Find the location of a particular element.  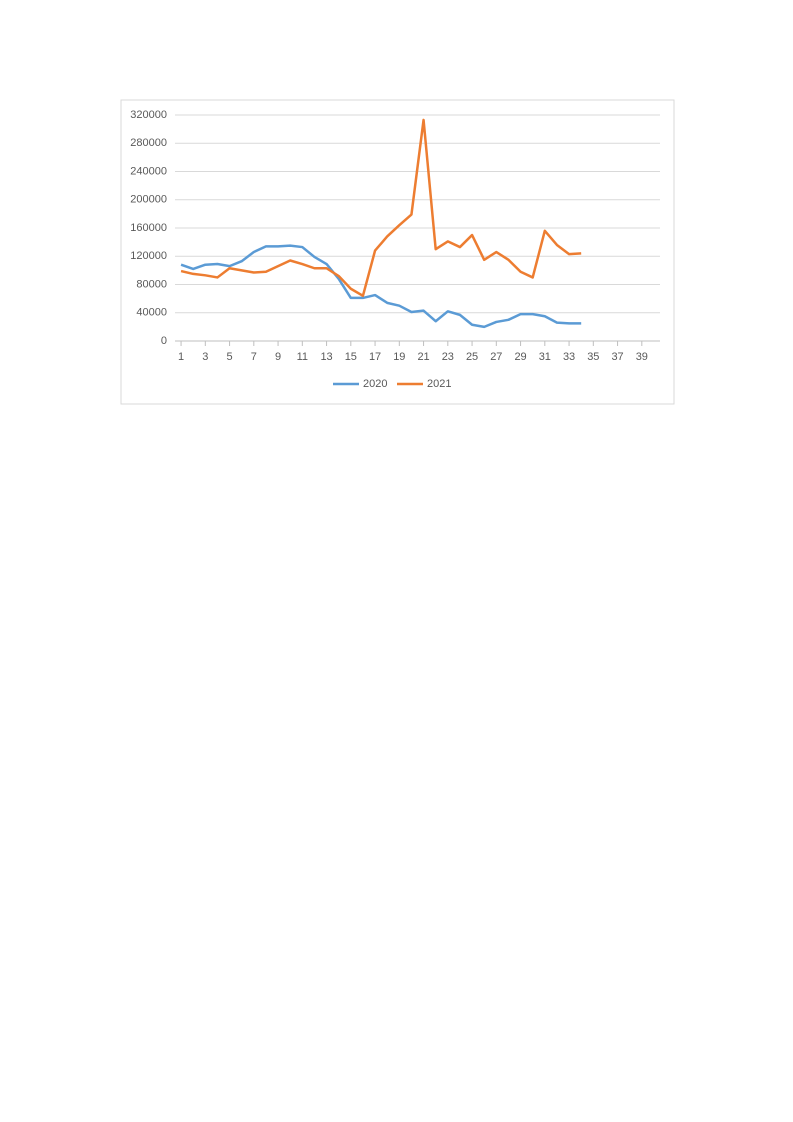

x-tick-label: 15 is located at coordinates (351, 357).